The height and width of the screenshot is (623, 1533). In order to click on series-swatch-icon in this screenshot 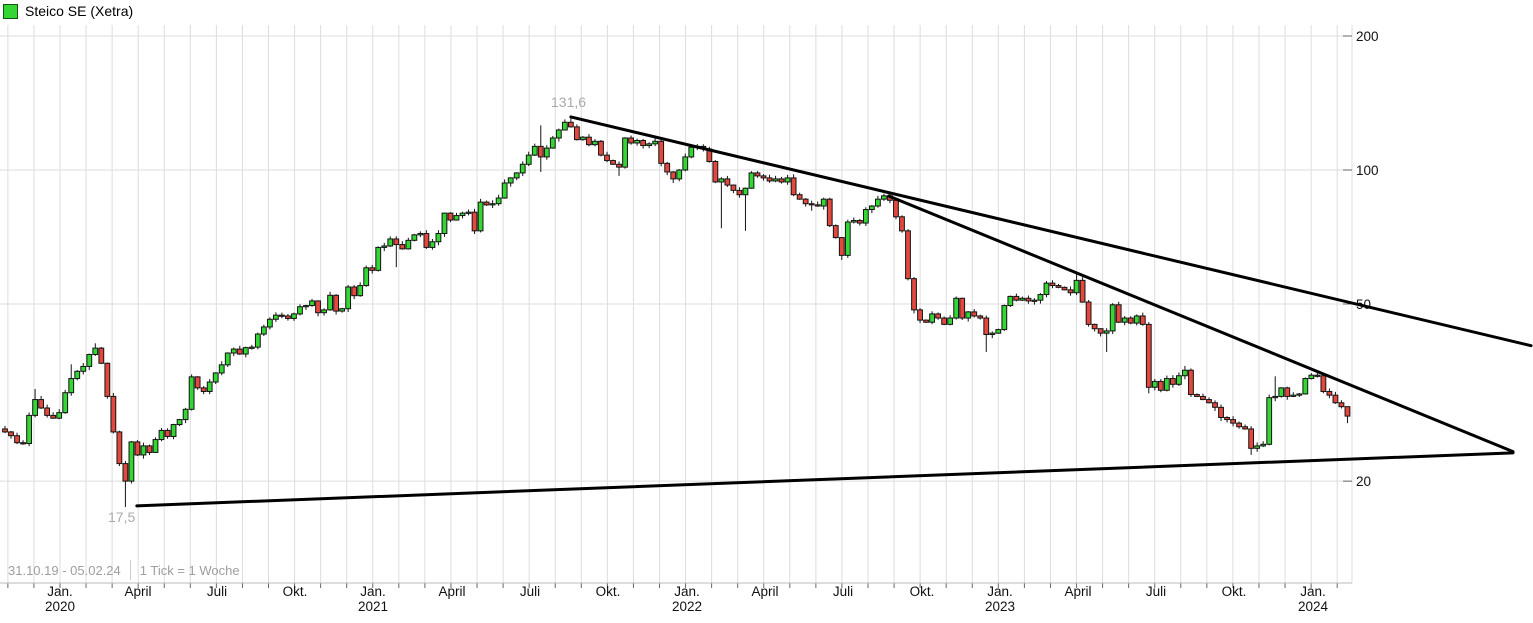, I will do `click(10, 11)`.